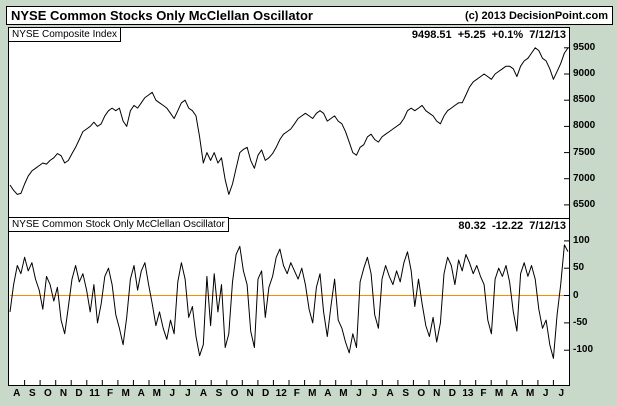 The width and height of the screenshot is (617, 406). What do you see at coordinates (581, 240) in the screenshot?
I see `y-tick-label: 100` at bounding box center [581, 240].